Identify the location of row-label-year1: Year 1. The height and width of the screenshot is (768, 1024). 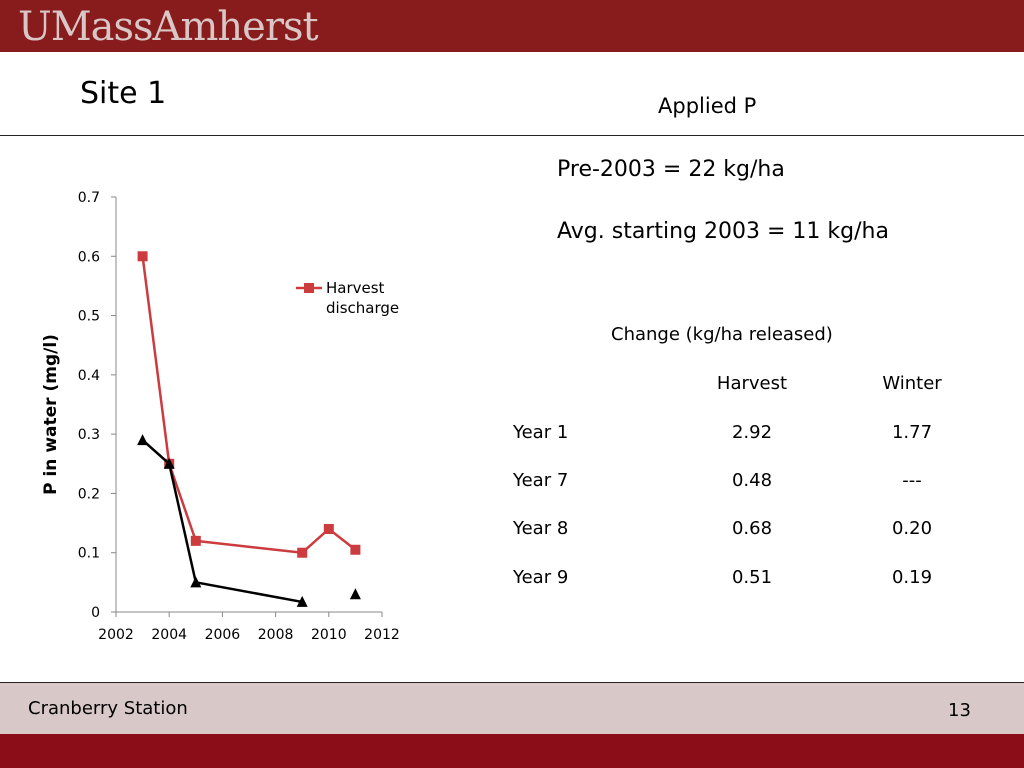
(541, 432).